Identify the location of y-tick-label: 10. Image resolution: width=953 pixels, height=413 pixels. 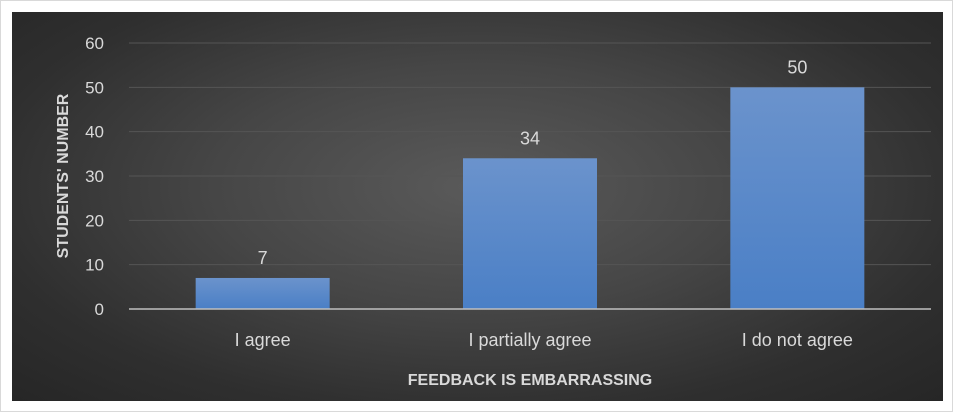
(94, 265).